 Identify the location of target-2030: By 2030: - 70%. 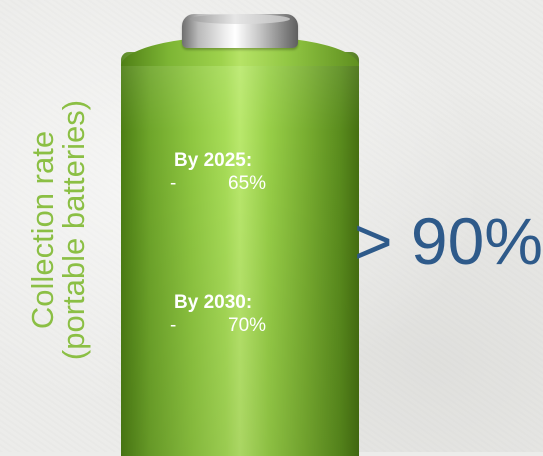
(218, 314).